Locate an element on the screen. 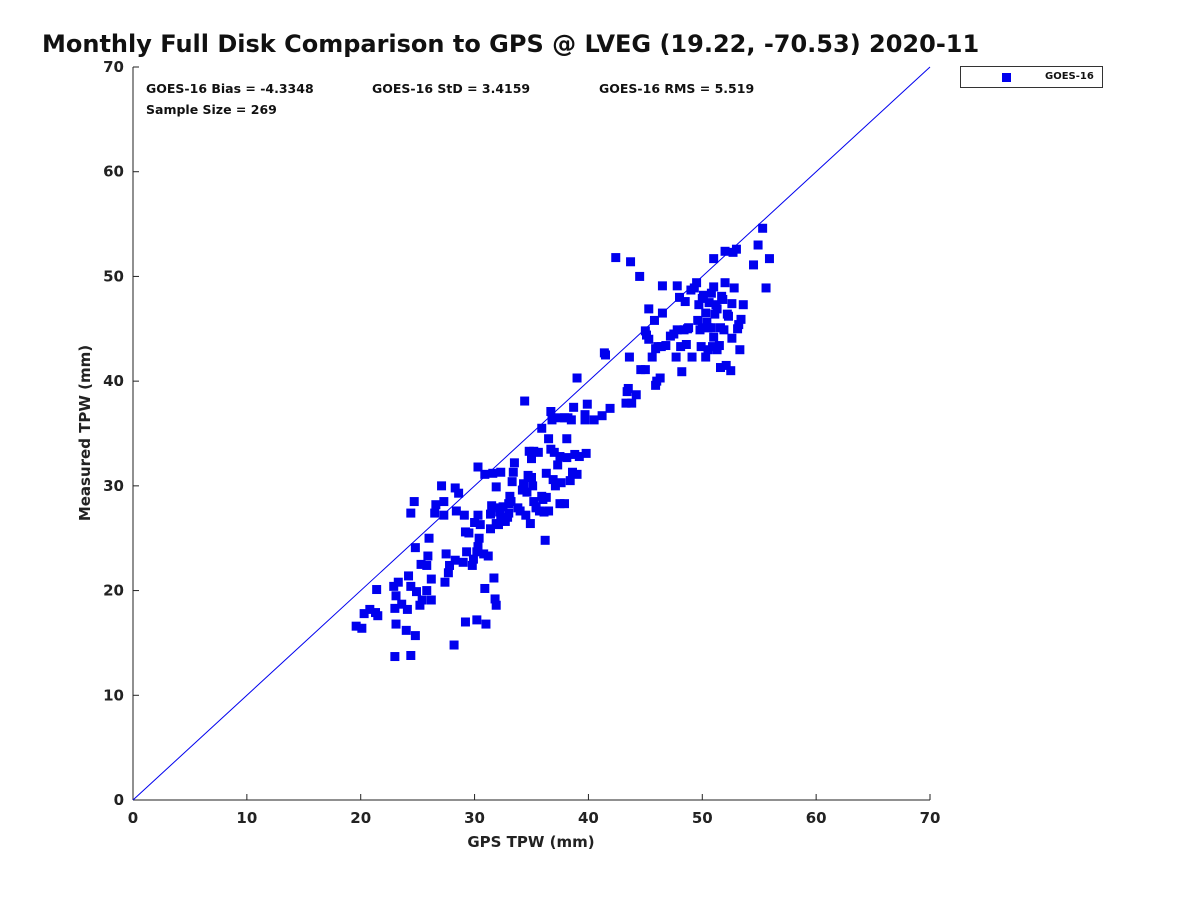 The image size is (1200, 900). legend: GOES-16 is located at coordinates (1031, 77).